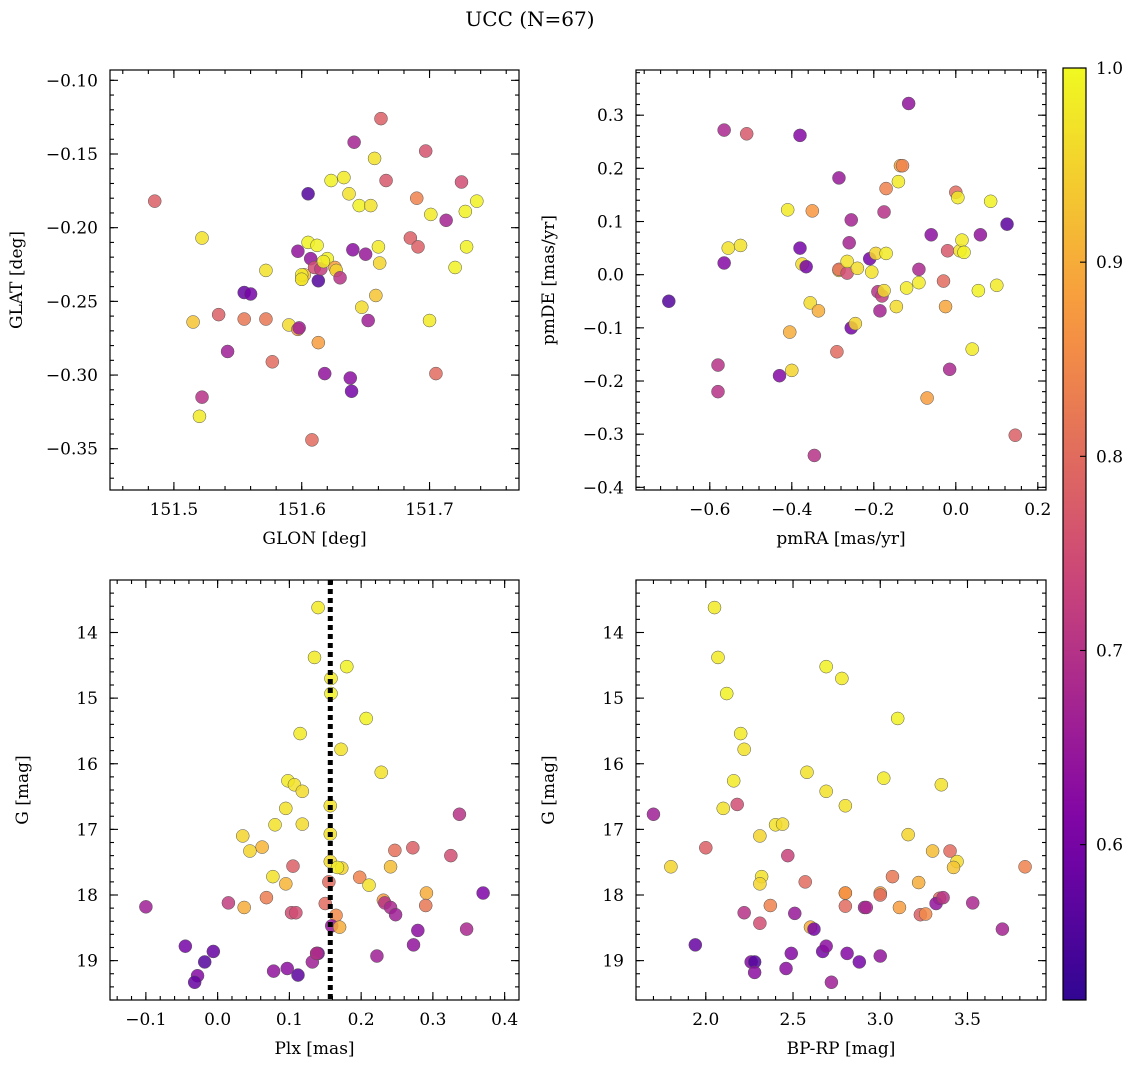  What do you see at coordinates (705, 1020) in the screenshot?
I see `x-tick-label: 2.0` at bounding box center [705, 1020].